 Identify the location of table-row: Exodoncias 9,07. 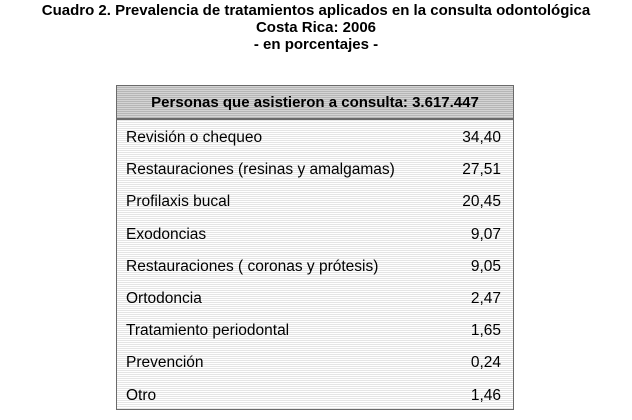
(315, 235).